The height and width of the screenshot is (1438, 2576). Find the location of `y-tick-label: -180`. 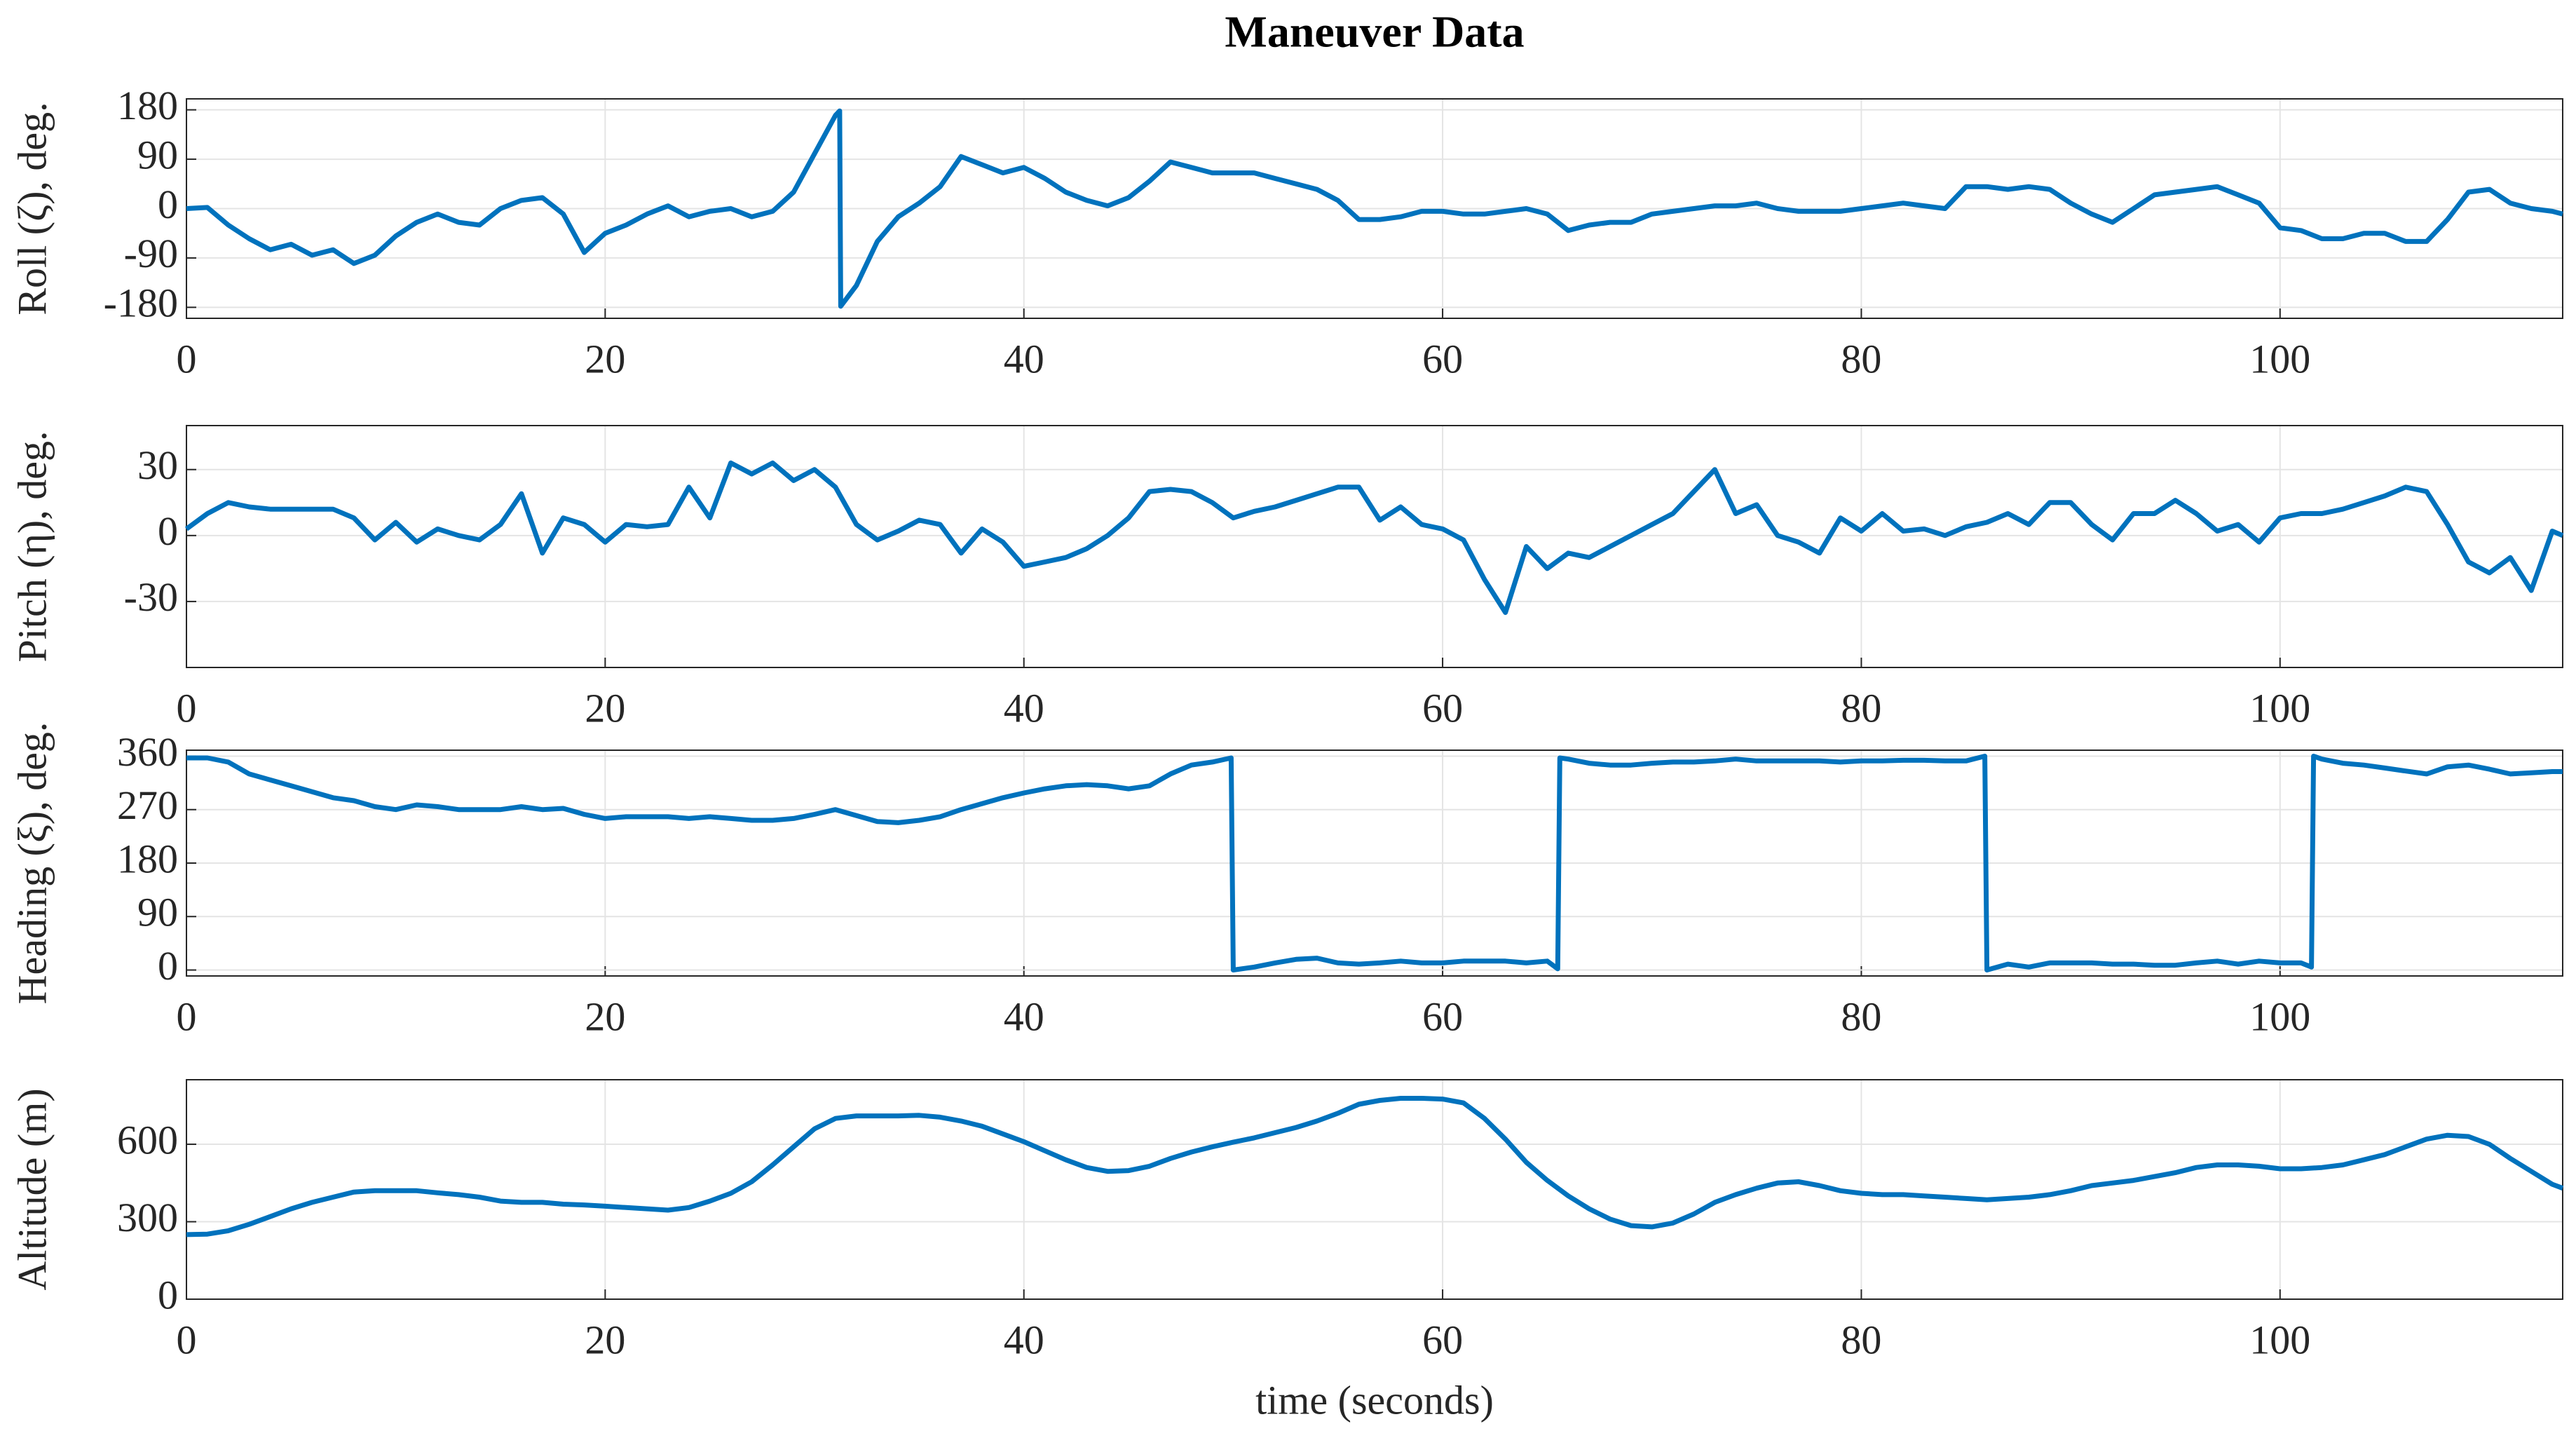

y-tick-label: -180 is located at coordinates (141, 303).